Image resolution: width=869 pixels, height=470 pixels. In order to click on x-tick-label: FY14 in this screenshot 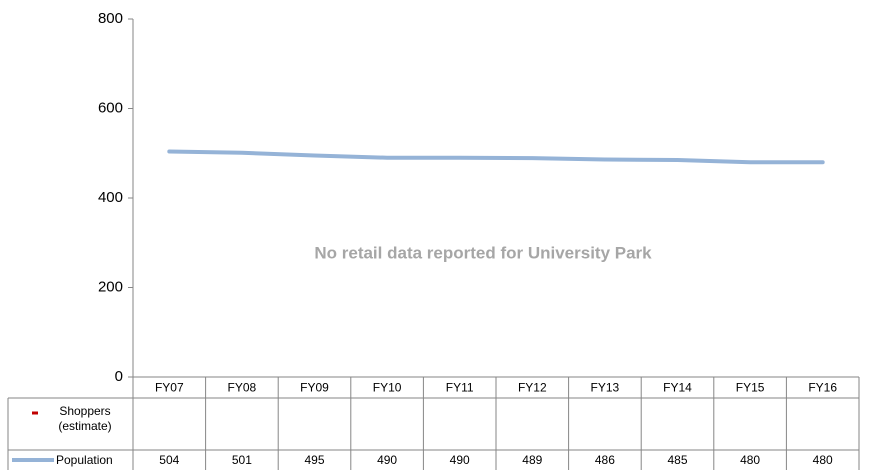, I will do `click(677, 388)`.